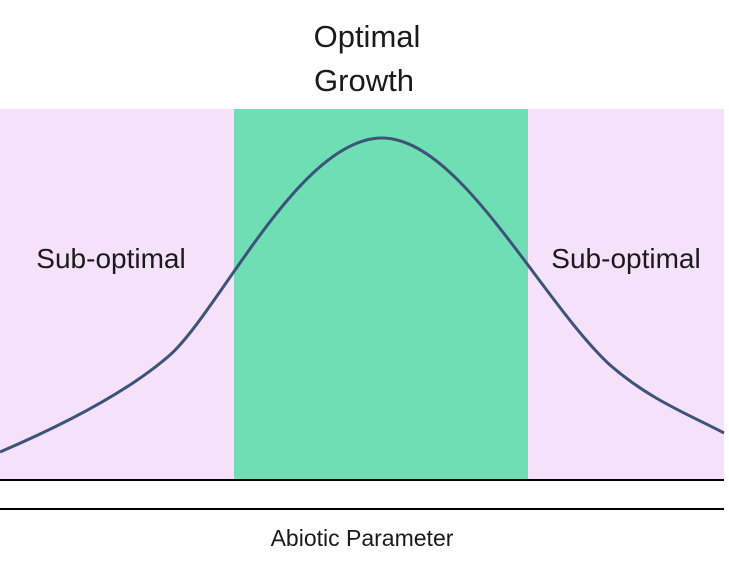 This screenshot has height=572, width=729. What do you see at coordinates (362, 538) in the screenshot?
I see `x-axis-label: Abiotic Parameter` at bounding box center [362, 538].